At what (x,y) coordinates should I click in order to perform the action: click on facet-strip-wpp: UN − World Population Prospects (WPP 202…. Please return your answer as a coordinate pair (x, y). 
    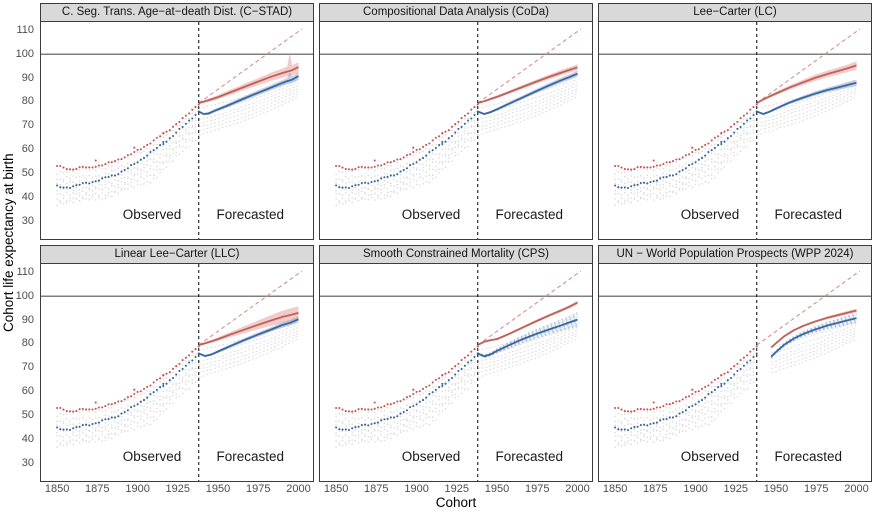
    Looking at the image, I should click on (735, 254).